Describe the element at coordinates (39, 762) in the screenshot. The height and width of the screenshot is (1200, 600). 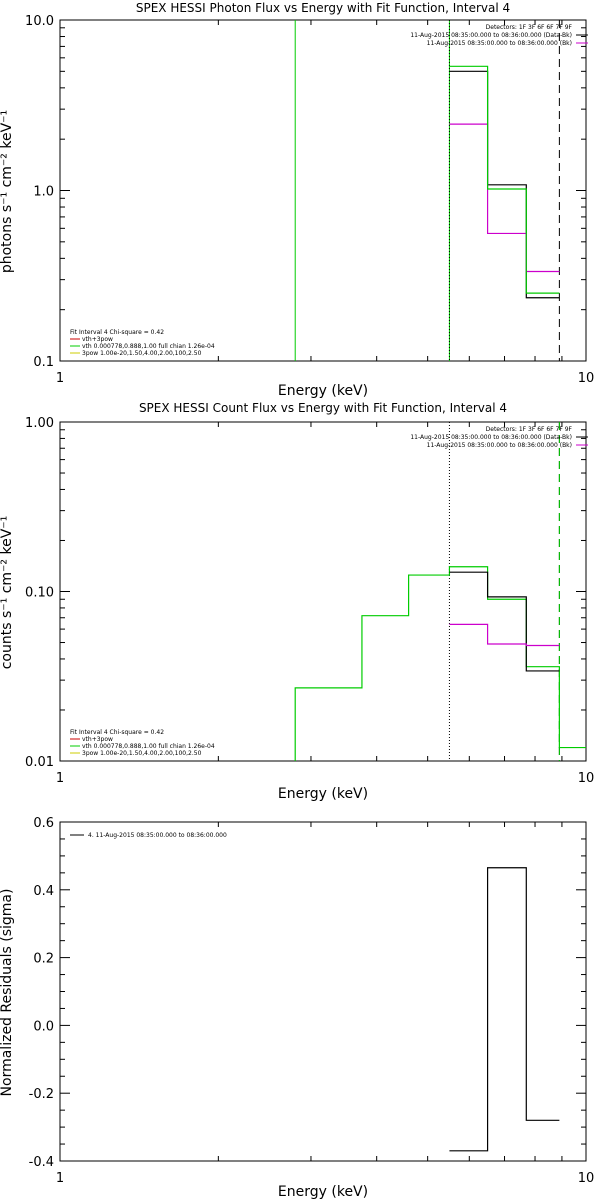
I see `y-tick-label: 0.01` at that location.